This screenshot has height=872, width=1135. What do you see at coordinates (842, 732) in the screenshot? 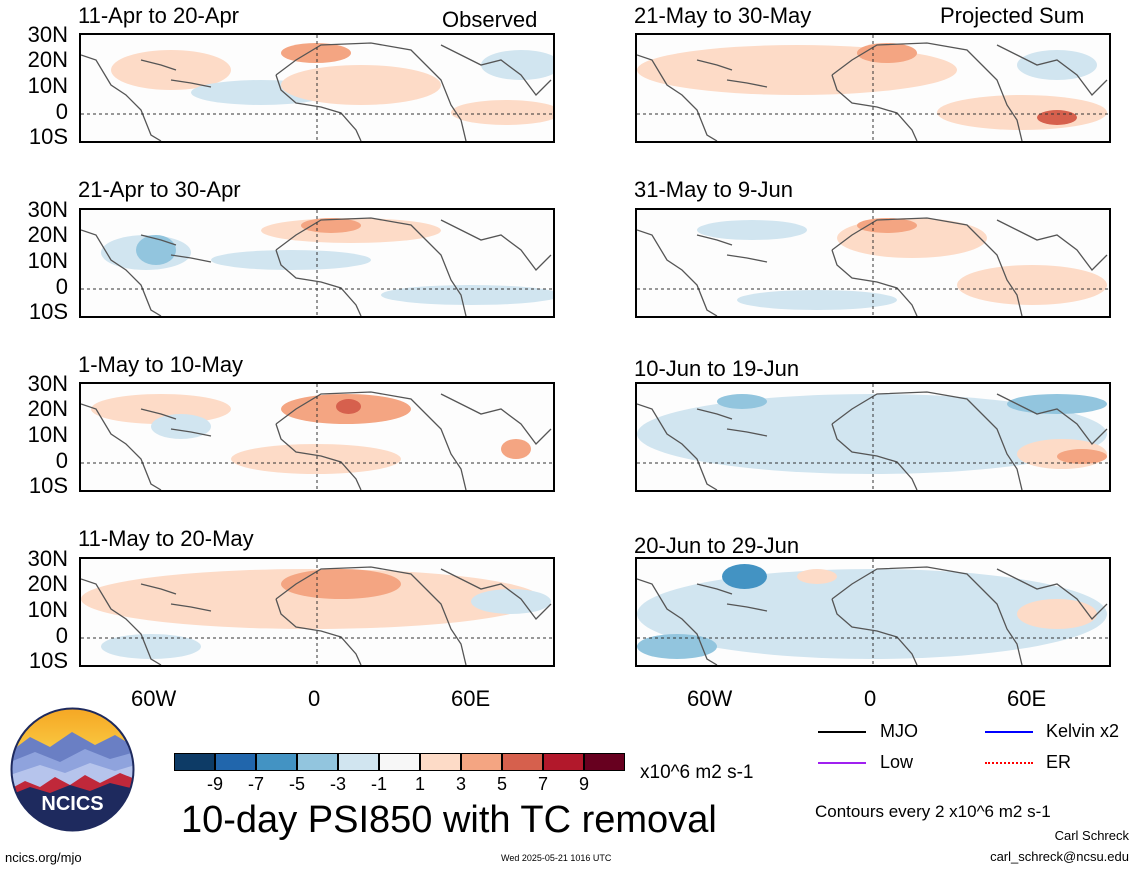
I see `legend-mjo-line` at bounding box center [842, 732].